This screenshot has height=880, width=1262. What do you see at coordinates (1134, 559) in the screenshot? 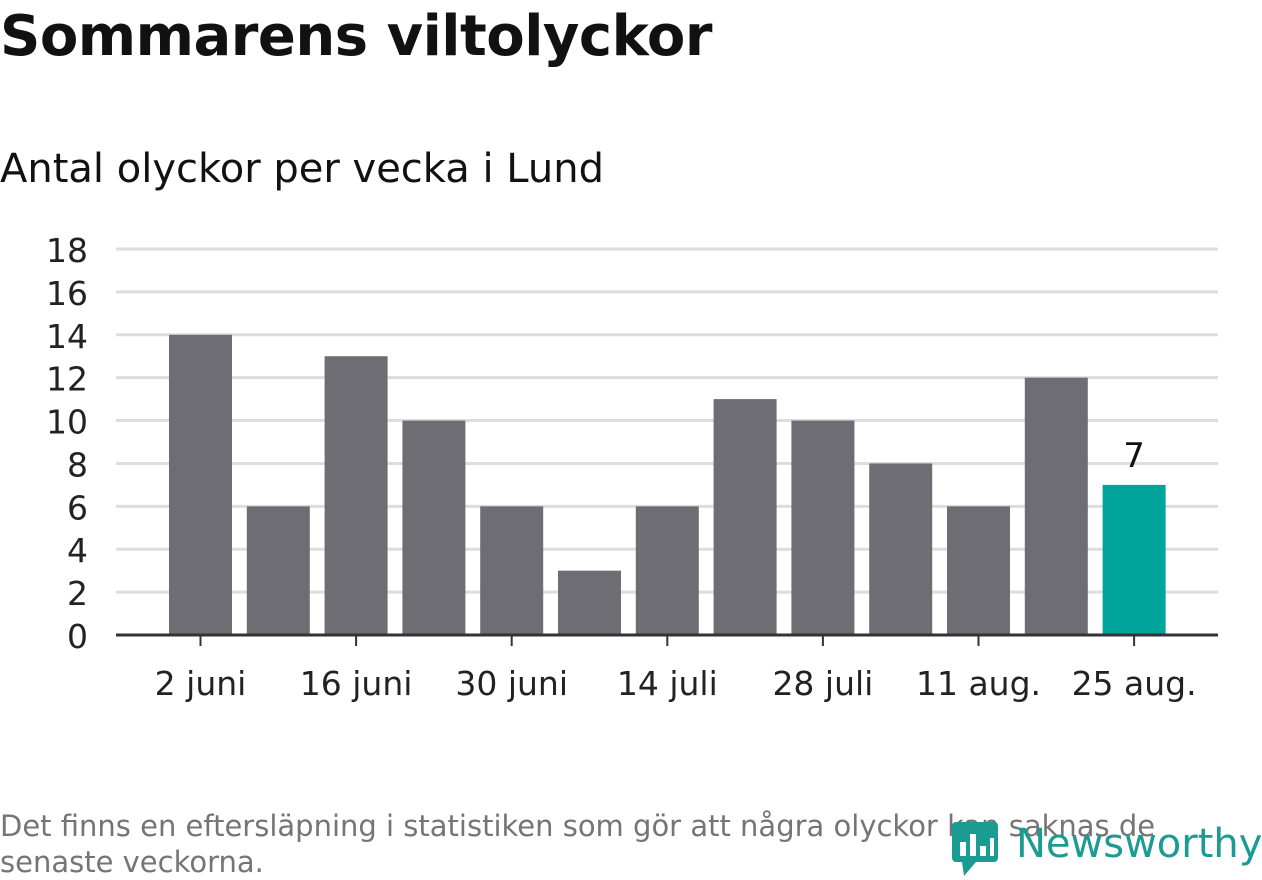
I see `bar-highlighted` at bounding box center [1134, 559].